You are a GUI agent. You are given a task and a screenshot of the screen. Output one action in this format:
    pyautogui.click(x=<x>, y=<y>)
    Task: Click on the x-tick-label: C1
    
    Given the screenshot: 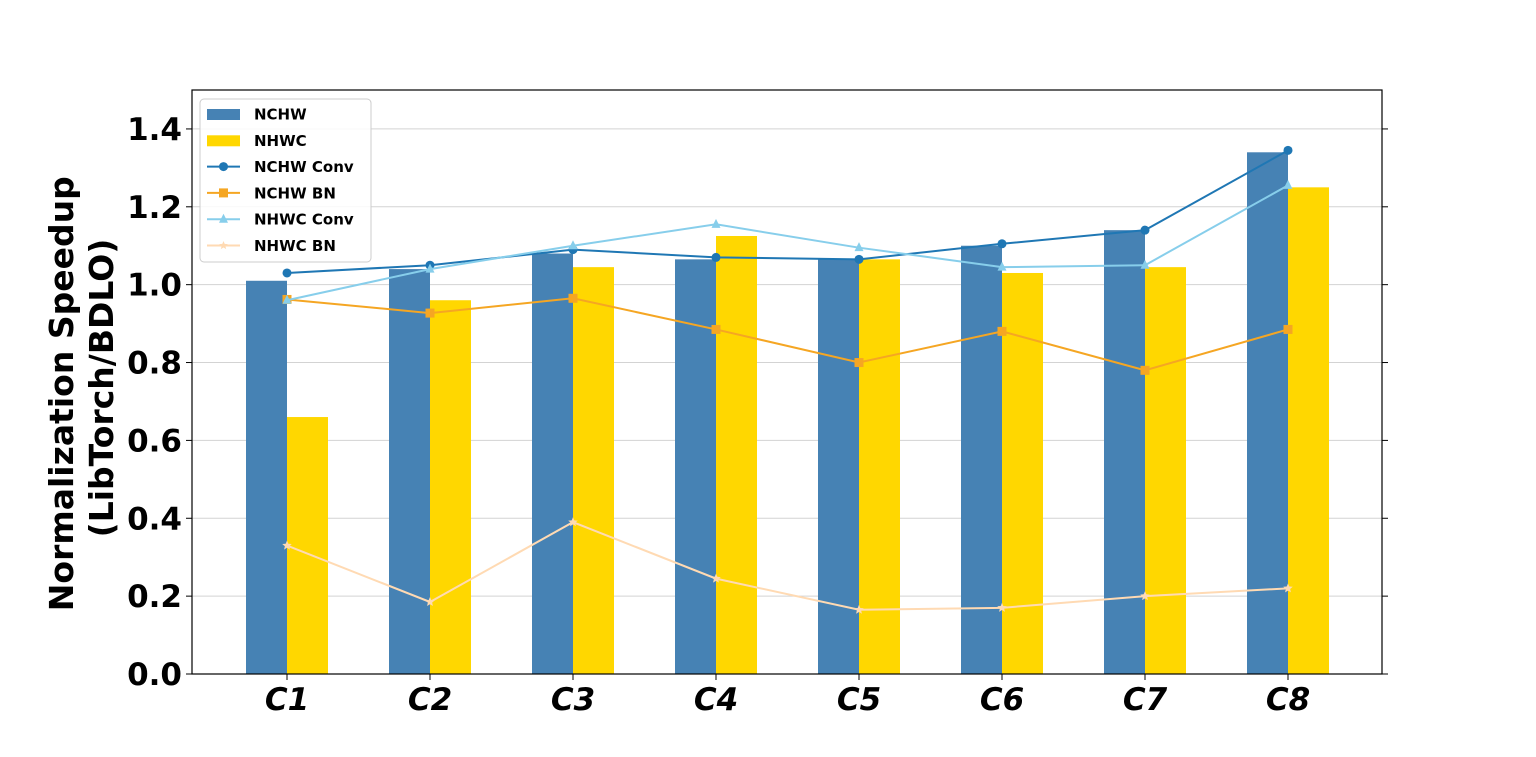 What is the action you would take?
    pyautogui.click(x=287, y=700)
    